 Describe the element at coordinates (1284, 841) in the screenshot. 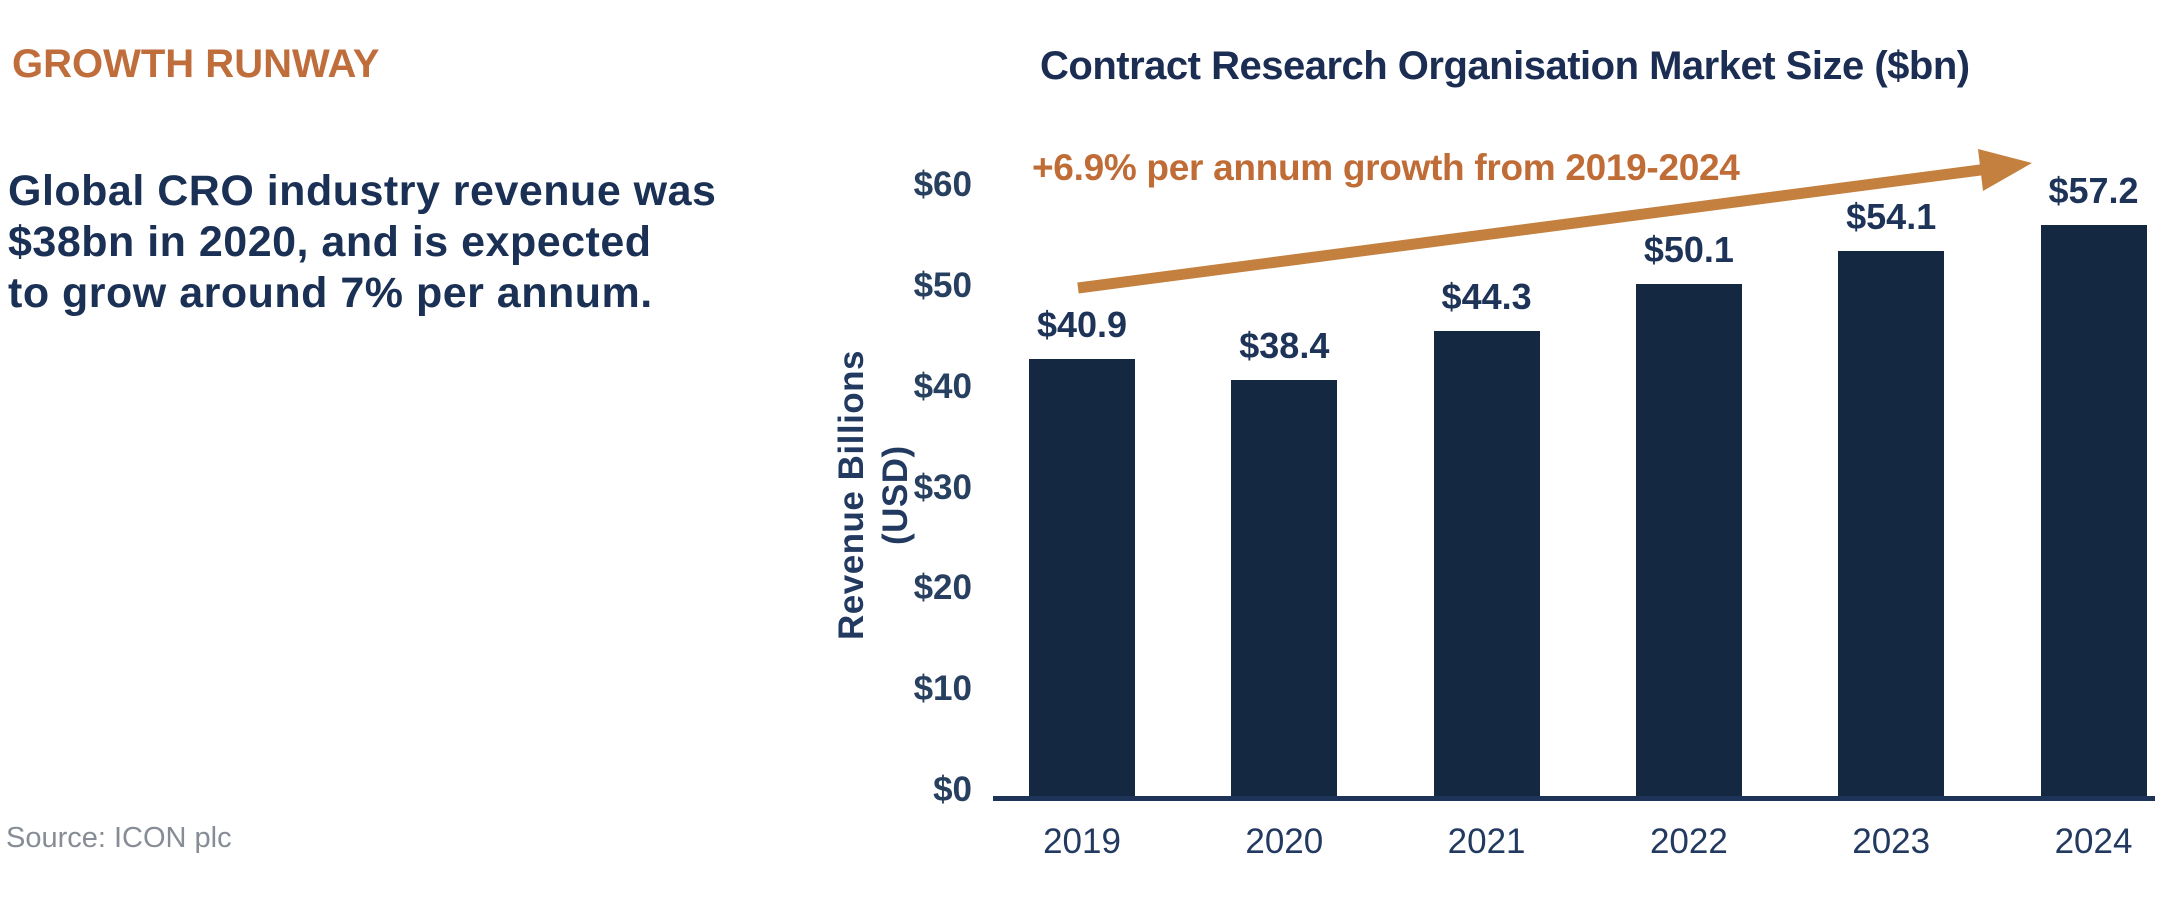

I see `x-tick-2020: 2020` at that location.